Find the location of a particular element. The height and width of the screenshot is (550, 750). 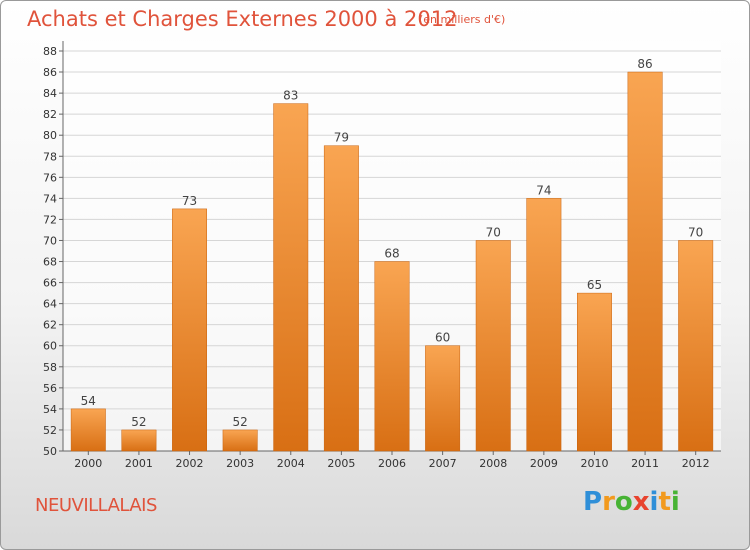

x-tick-label: 2008 is located at coordinates (493, 463).